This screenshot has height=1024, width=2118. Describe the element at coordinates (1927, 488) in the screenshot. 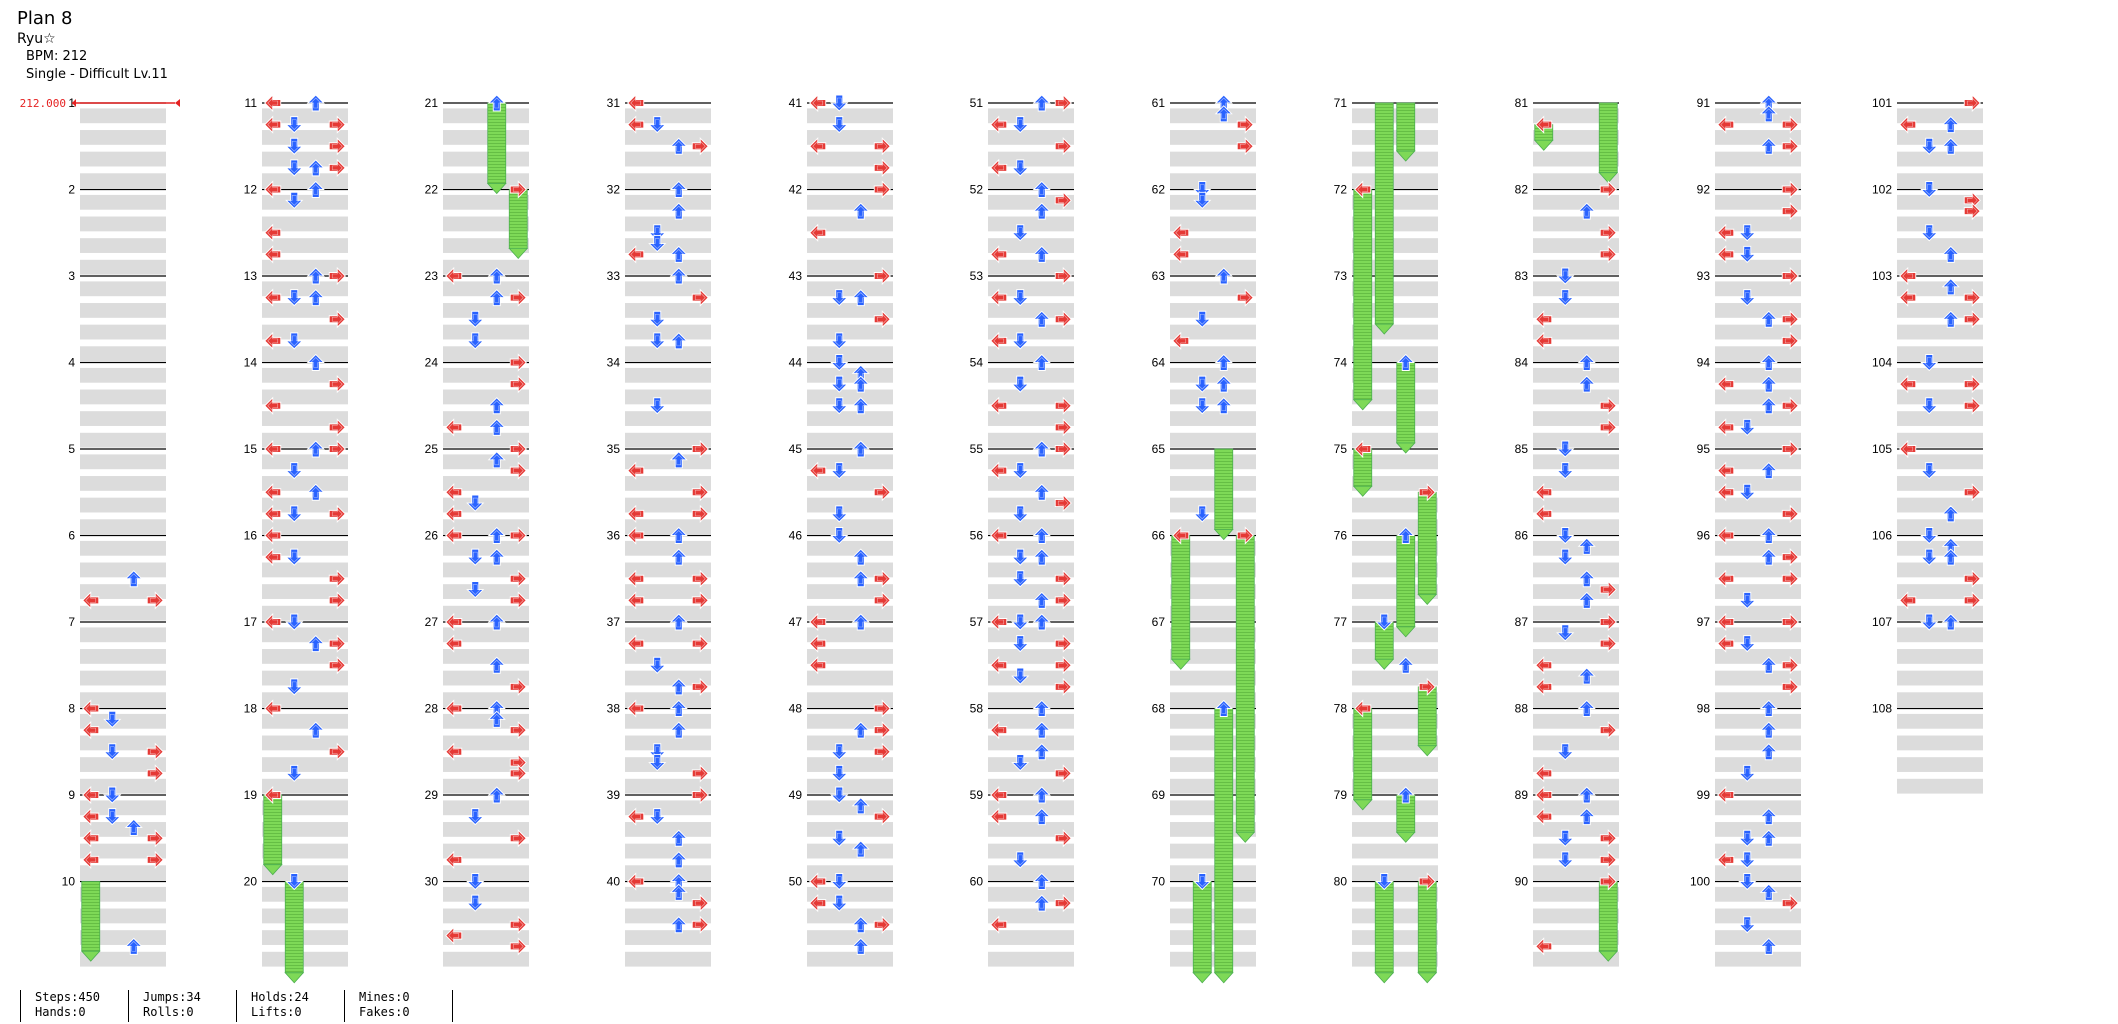

I see `measure-105: 105` at that location.